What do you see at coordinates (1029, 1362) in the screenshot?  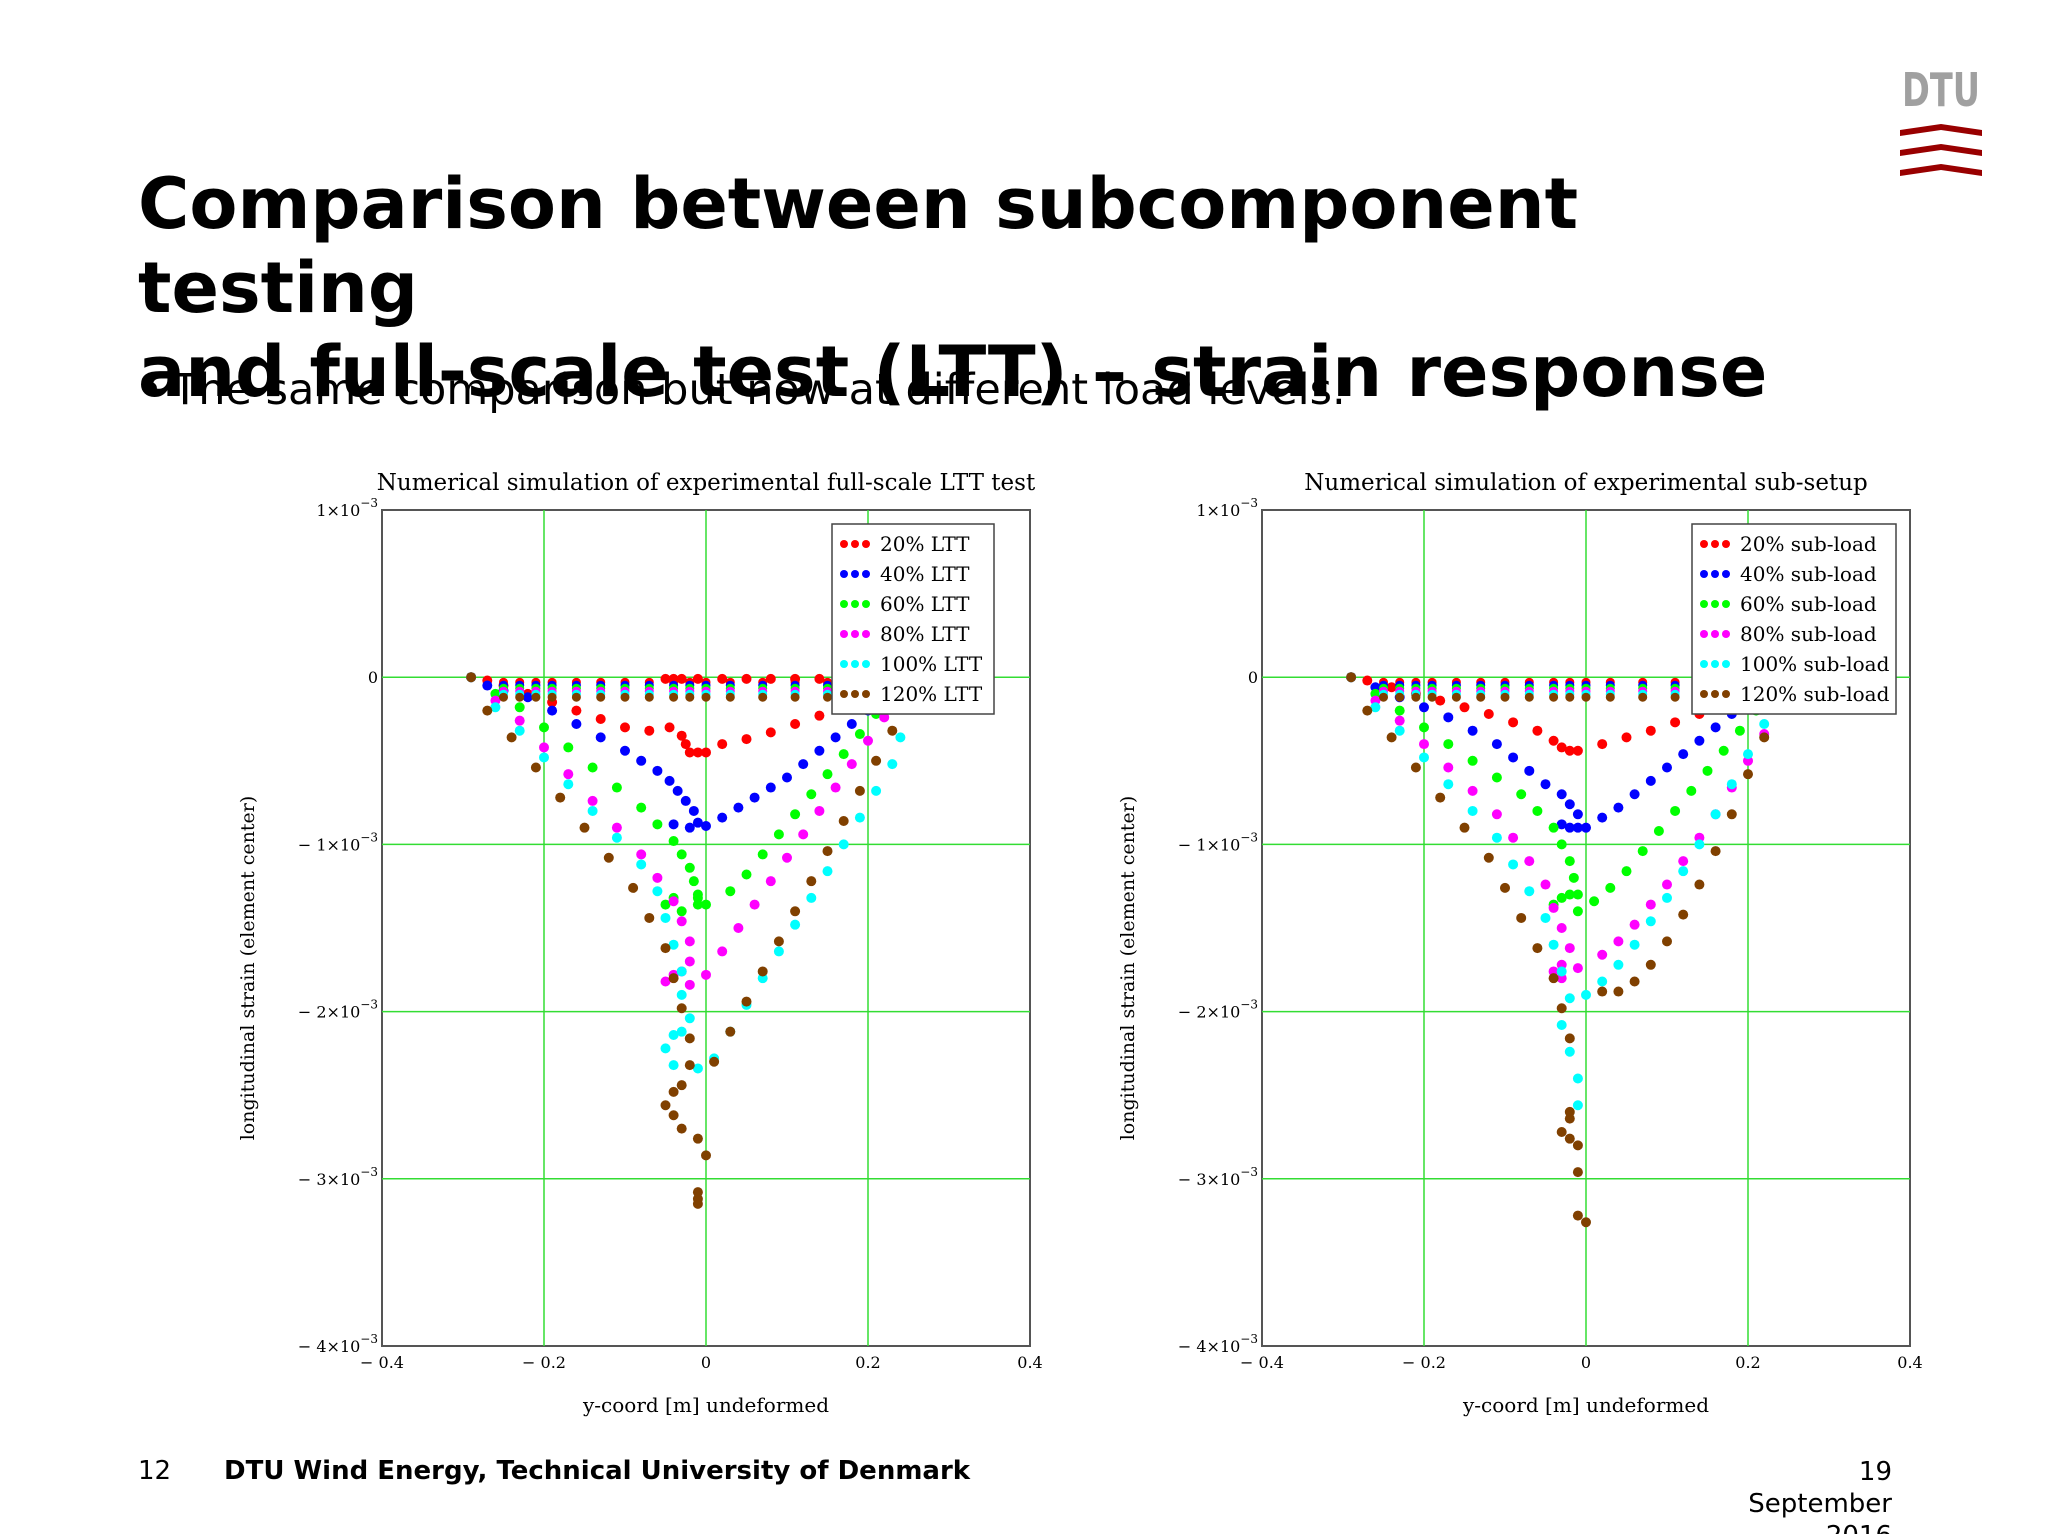 I see `chart-left-xtick-label-4: 0.4` at bounding box center [1029, 1362].